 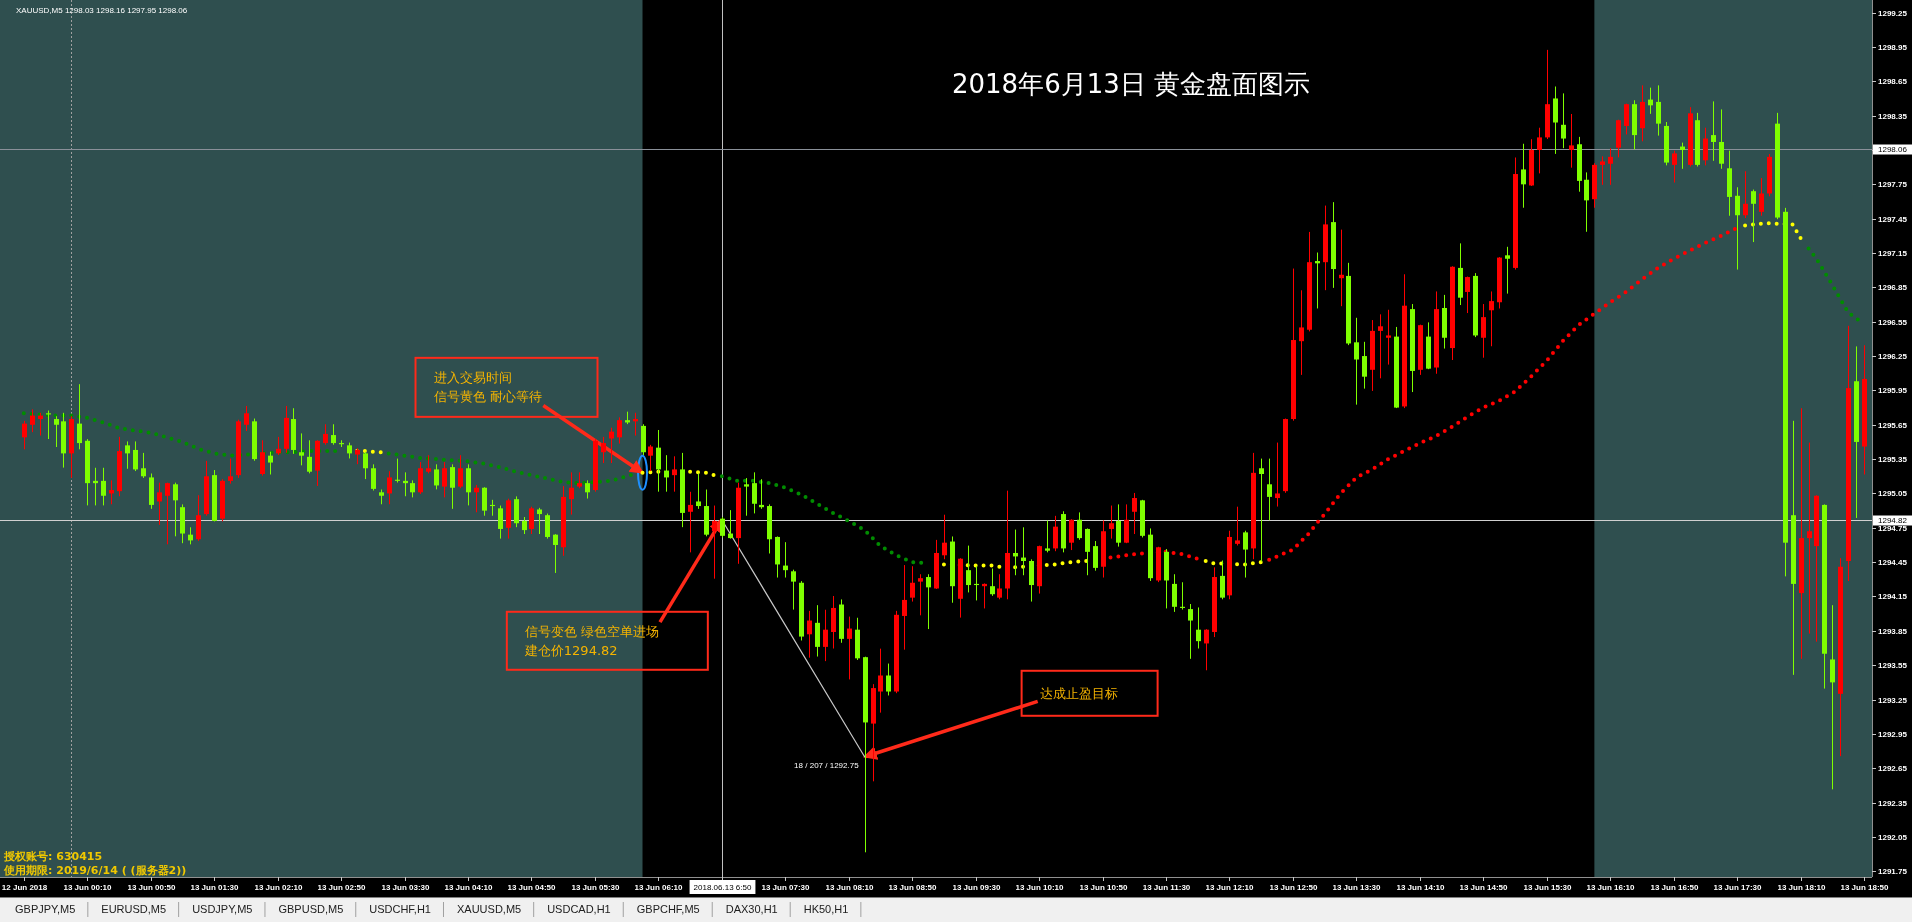 I want to click on x-tick-label: 13 Jun 17:30, so click(x=1738, y=887).